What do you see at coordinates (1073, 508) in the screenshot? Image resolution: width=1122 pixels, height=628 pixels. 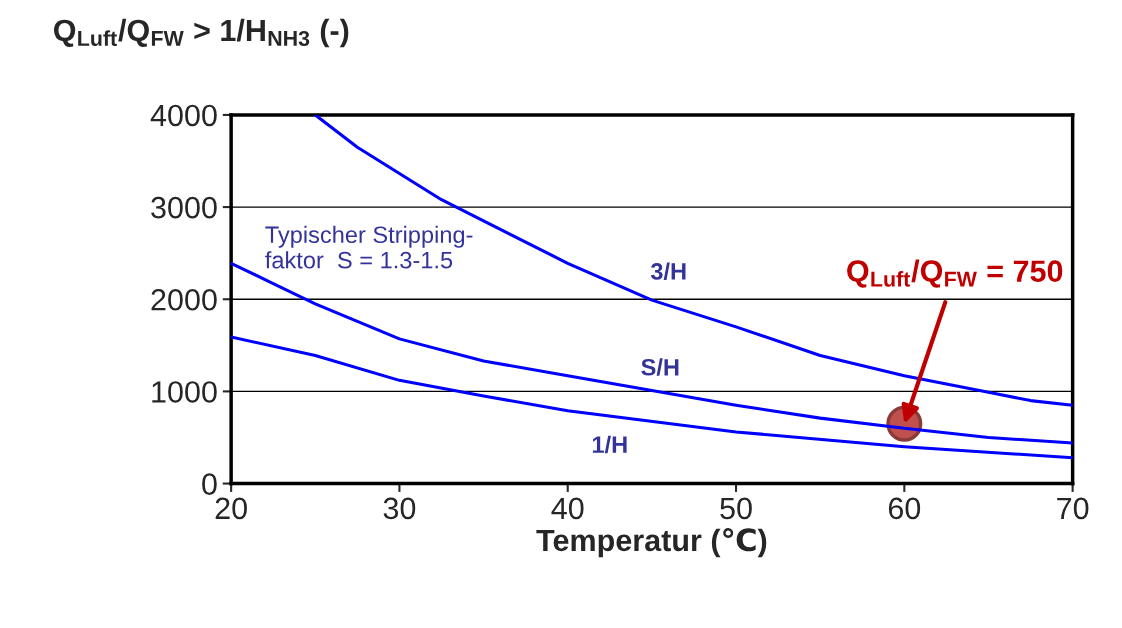 I see `x-tick-label: 70` at bounding box center [1073, 508].